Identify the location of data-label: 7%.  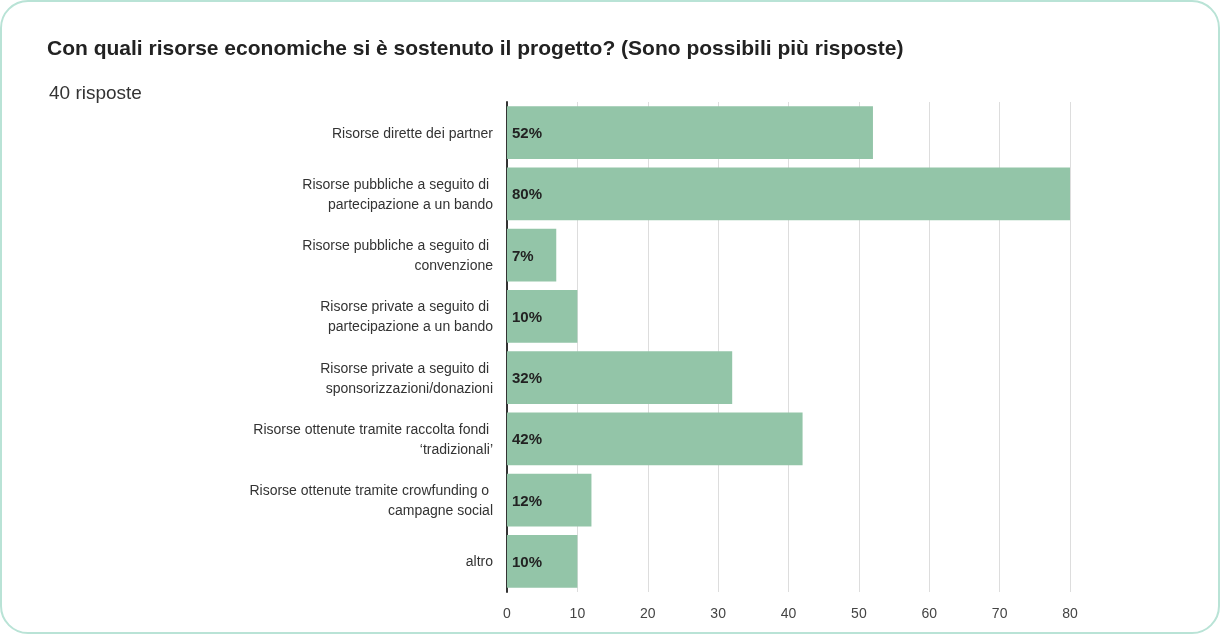
(523, 255).